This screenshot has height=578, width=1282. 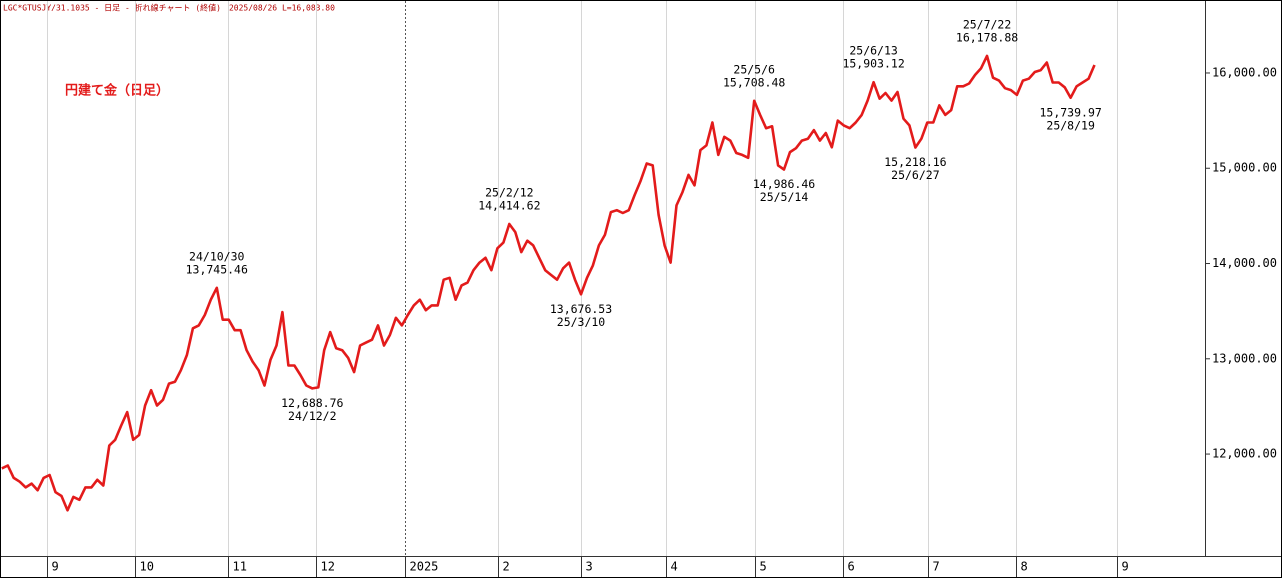 What do you see at coordinates (873, 64) in the screenshot?
I see `annotation-value: 15,903.12` at bounding box center [873, 64].